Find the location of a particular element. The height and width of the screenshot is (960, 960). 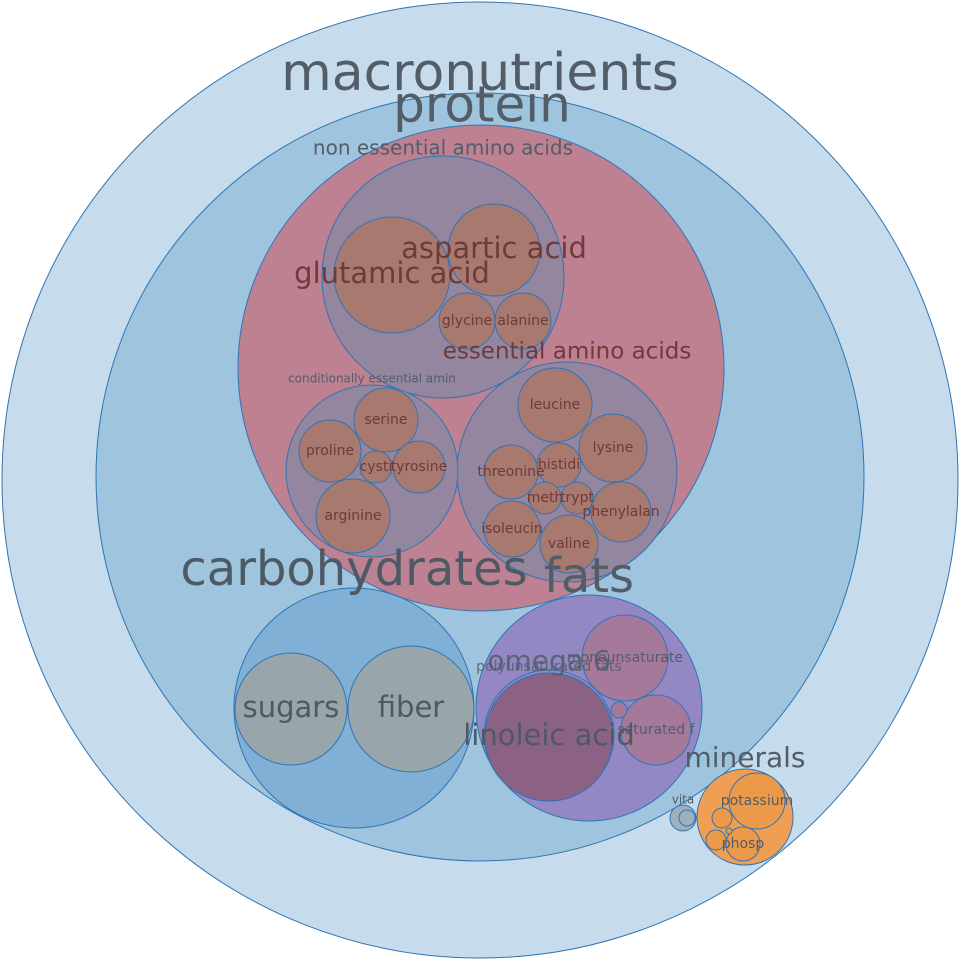

bubble-lysine is located at coordinates (613, 448).